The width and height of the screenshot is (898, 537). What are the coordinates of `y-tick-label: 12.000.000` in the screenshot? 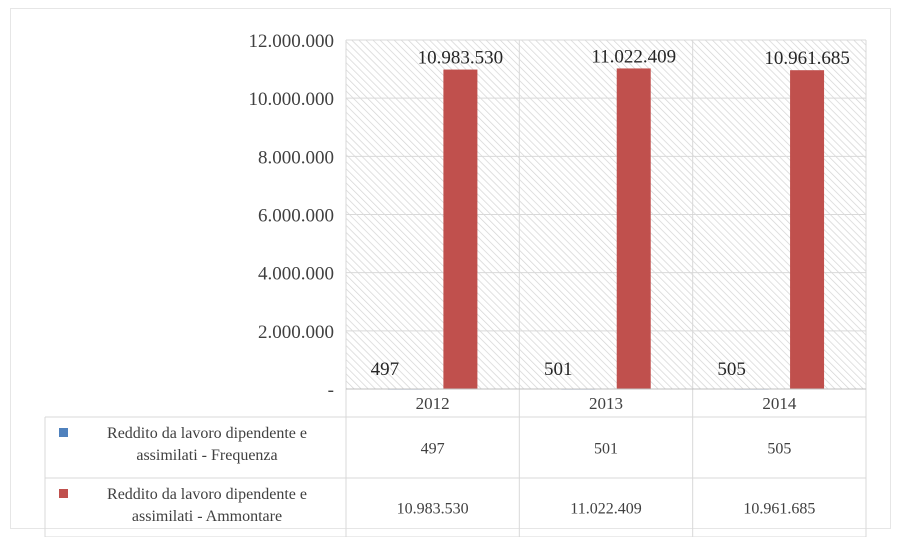 It's located at (292, 41).